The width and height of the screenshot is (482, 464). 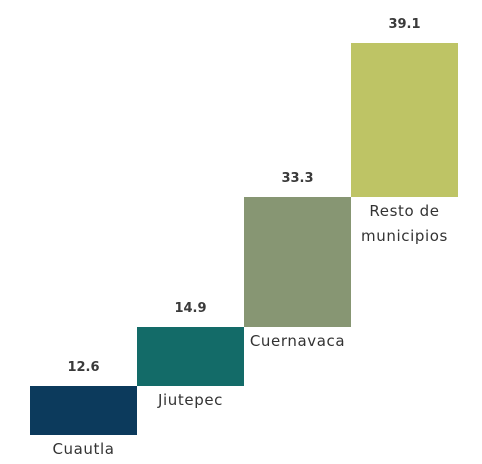 What do you see at coordinates (404, 223) in the screenshot?
I see `category-label: Resto de municipios` at bounding box center [404, 223].